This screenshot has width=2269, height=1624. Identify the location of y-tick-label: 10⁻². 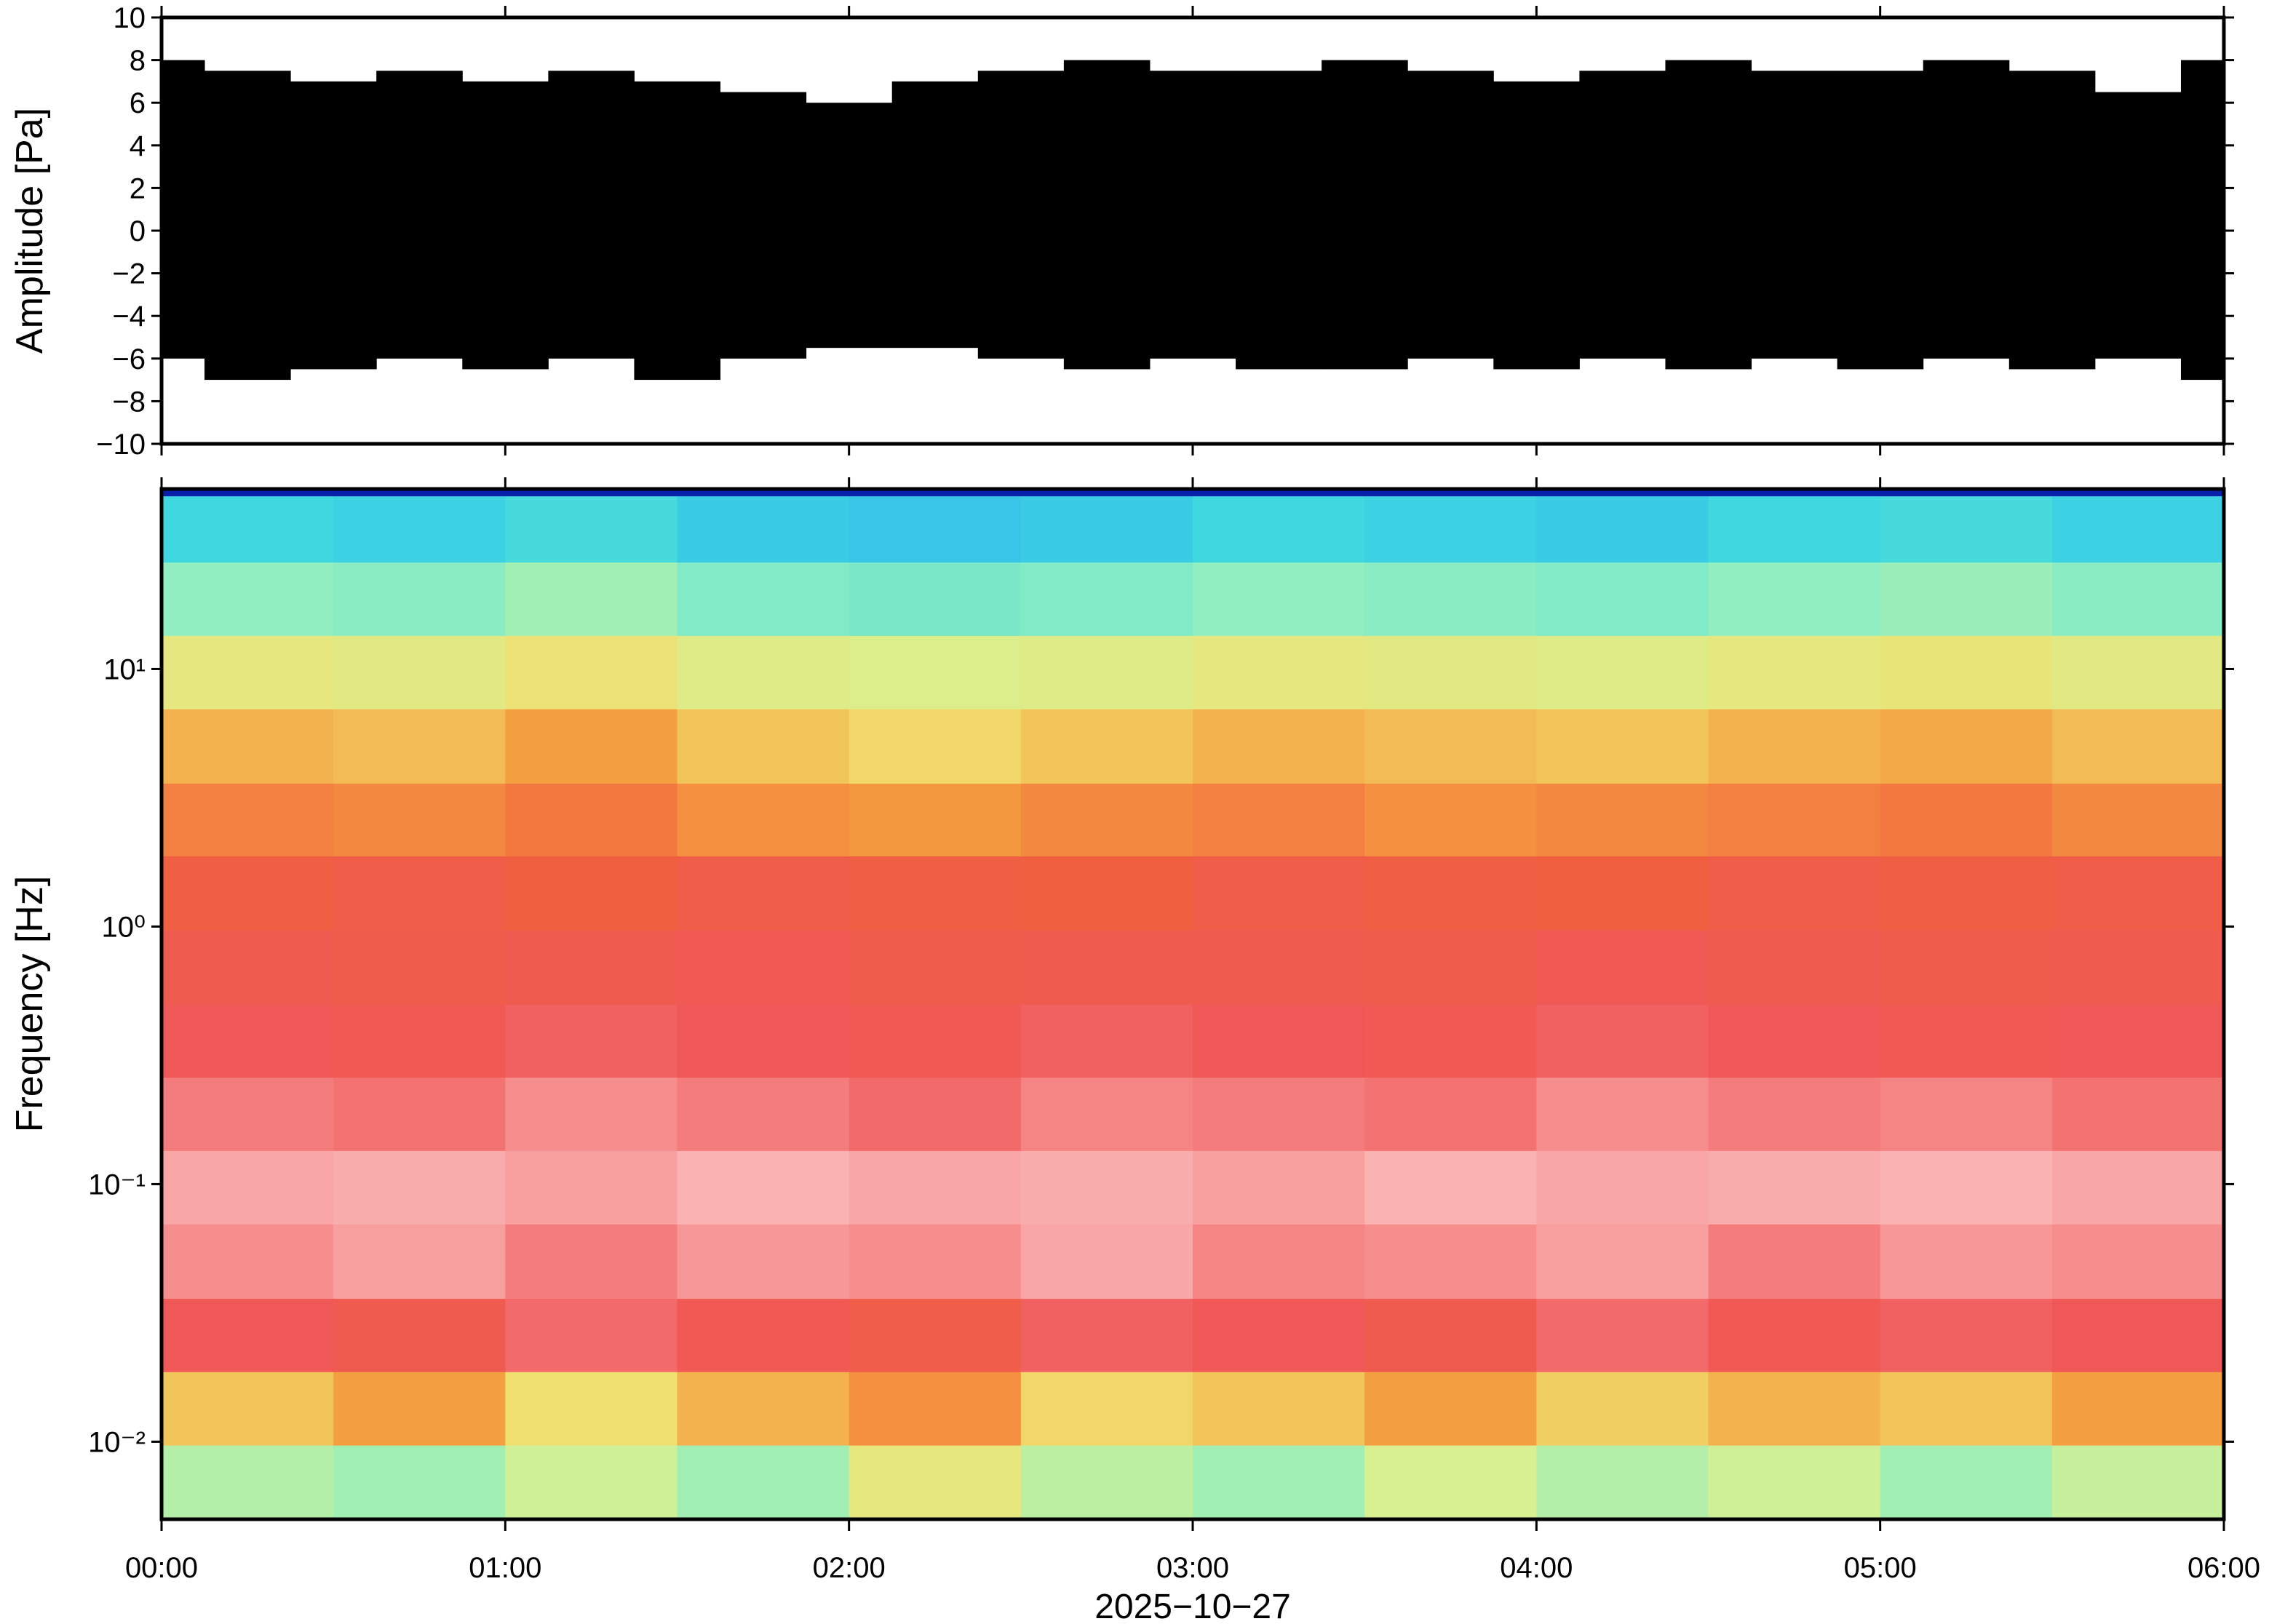
(117, 1442).